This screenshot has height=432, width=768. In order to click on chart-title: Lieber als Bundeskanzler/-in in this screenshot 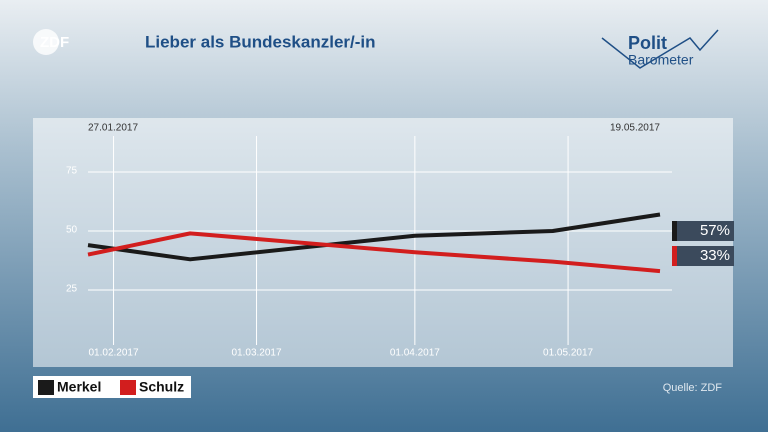, I will do `click(260, 41)`.